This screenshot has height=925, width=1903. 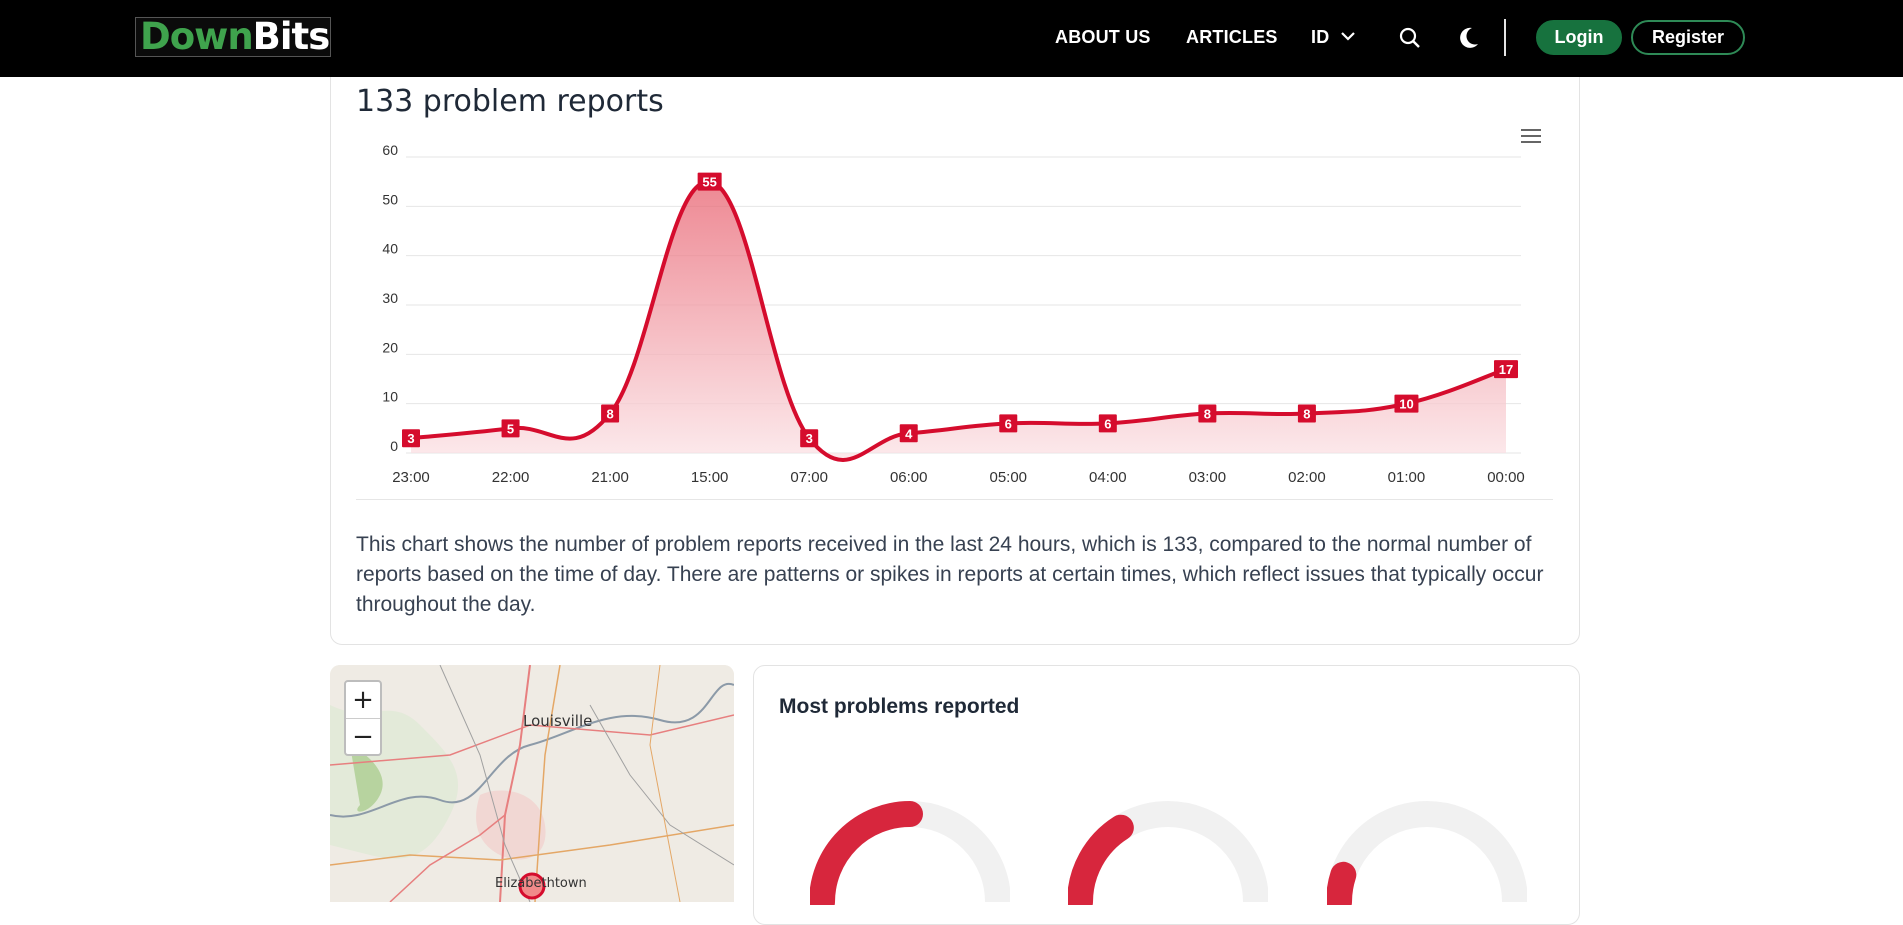 I want to click on data-label: 17, so click(x=1506, y=369).